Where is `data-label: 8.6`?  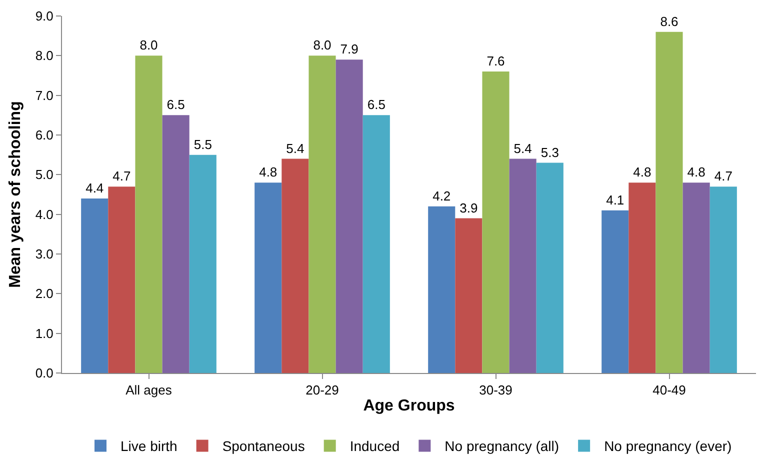
data-label: 8.6 is located at coordinates (669, 21).